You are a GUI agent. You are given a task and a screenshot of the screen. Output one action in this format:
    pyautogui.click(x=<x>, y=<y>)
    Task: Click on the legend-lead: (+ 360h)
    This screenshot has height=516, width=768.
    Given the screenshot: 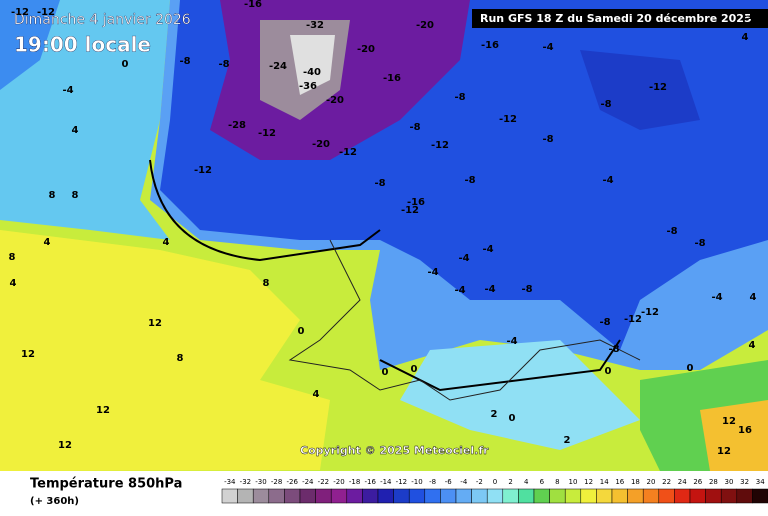 What is the action you would take?
    pyautogui.click(x=54, y=501)
    